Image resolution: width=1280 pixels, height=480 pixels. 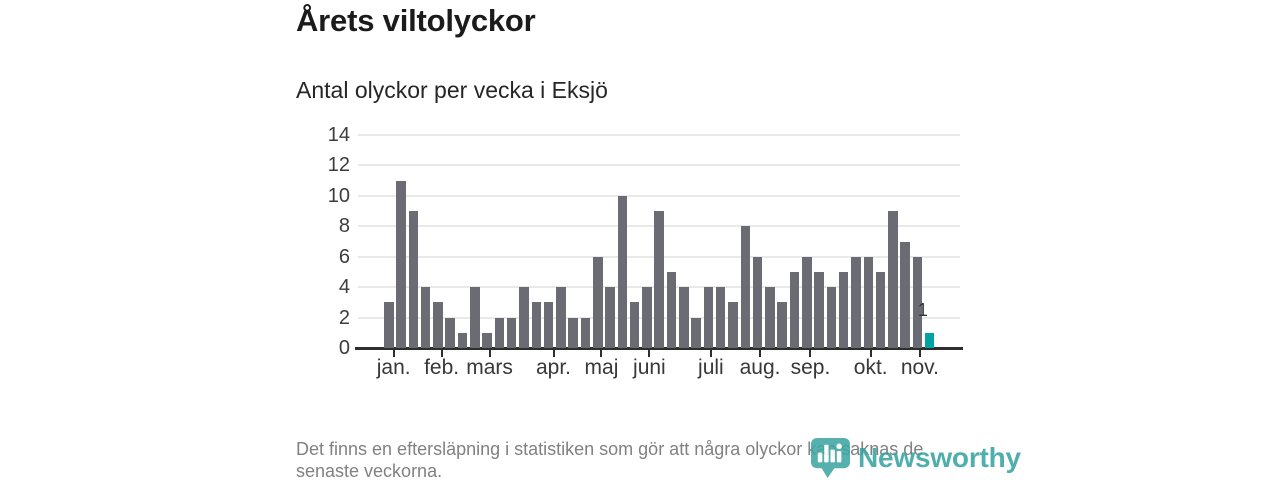 What do you see at coordinates (416, 20) in the screenshot?
I see `chart-title: Årets viltolyckor` at bounding box center [416, 20].